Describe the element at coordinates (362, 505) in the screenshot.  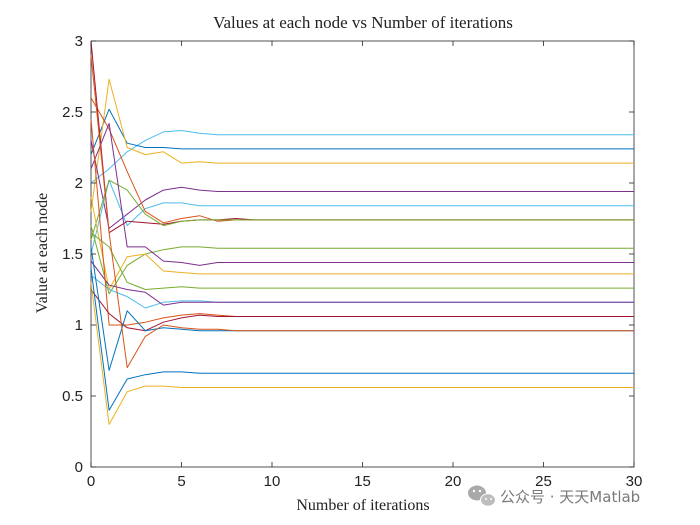
I see `x-axis-title: Number of iterations` at that location.